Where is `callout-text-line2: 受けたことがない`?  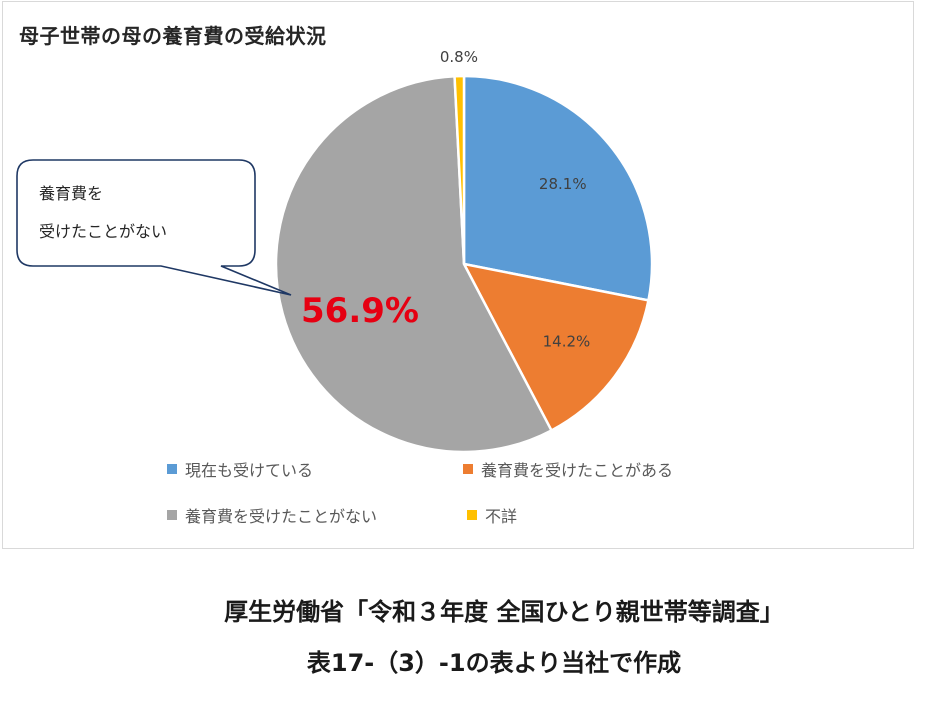
callout-text-line2: 受けたことがない is located at coordinates (103, 231).